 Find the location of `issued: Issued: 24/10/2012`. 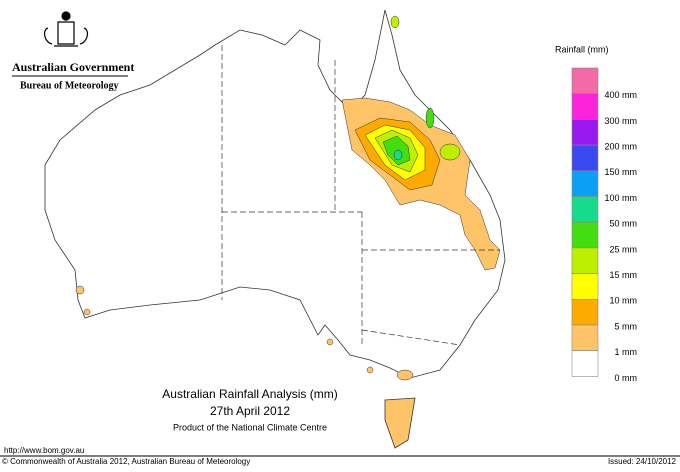

issued: Issued: 24/10/2012 is located at coordinates (642, 461).